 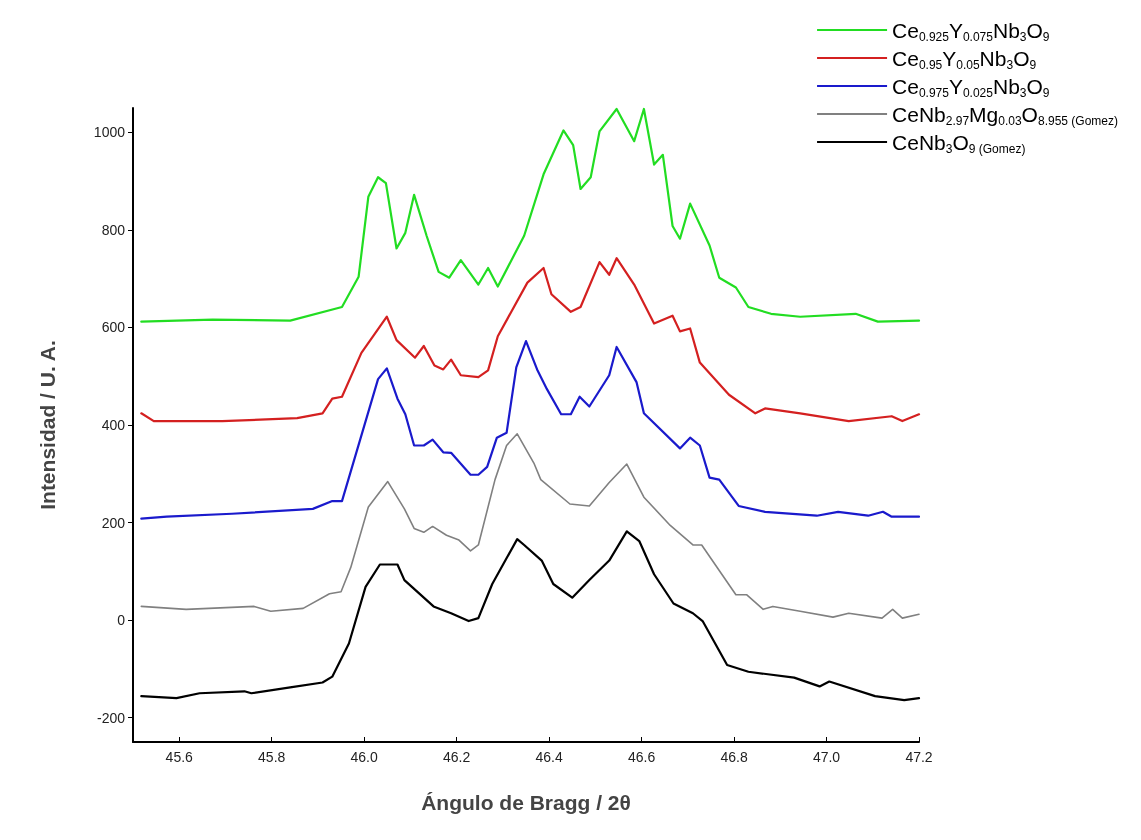 I want to click on y-axis-title: Intensidad / U. A., so click(x=47, y=425).